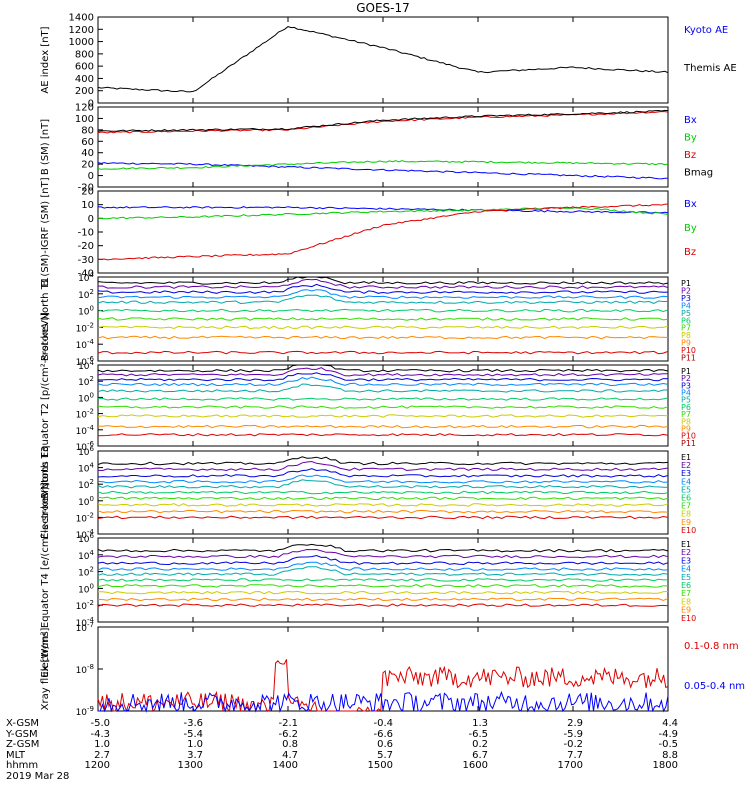 The height and width of the screenshot is (800, 750). I want to click on footer-row-label: Y-GSM, so click(21, 734).